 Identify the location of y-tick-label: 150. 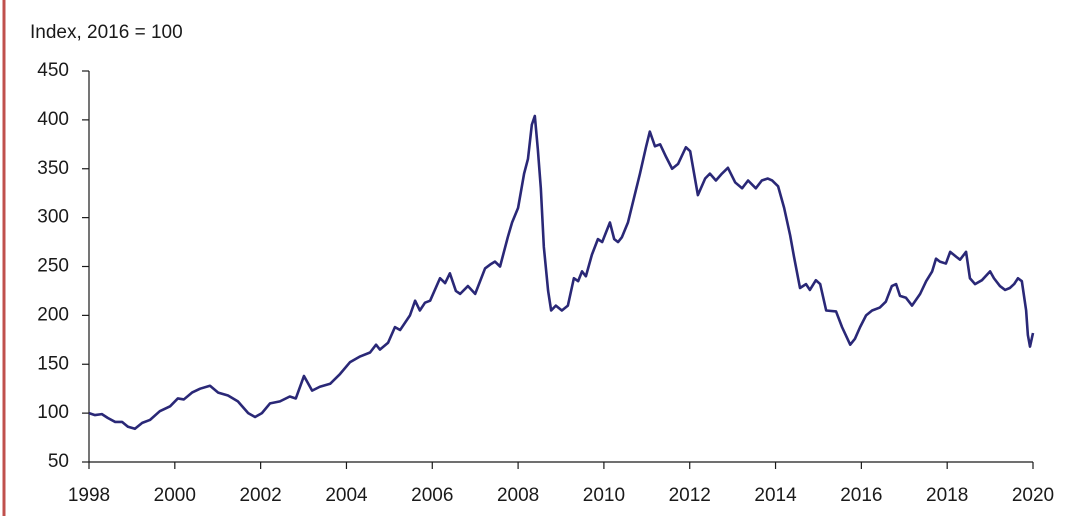
(53, 363).